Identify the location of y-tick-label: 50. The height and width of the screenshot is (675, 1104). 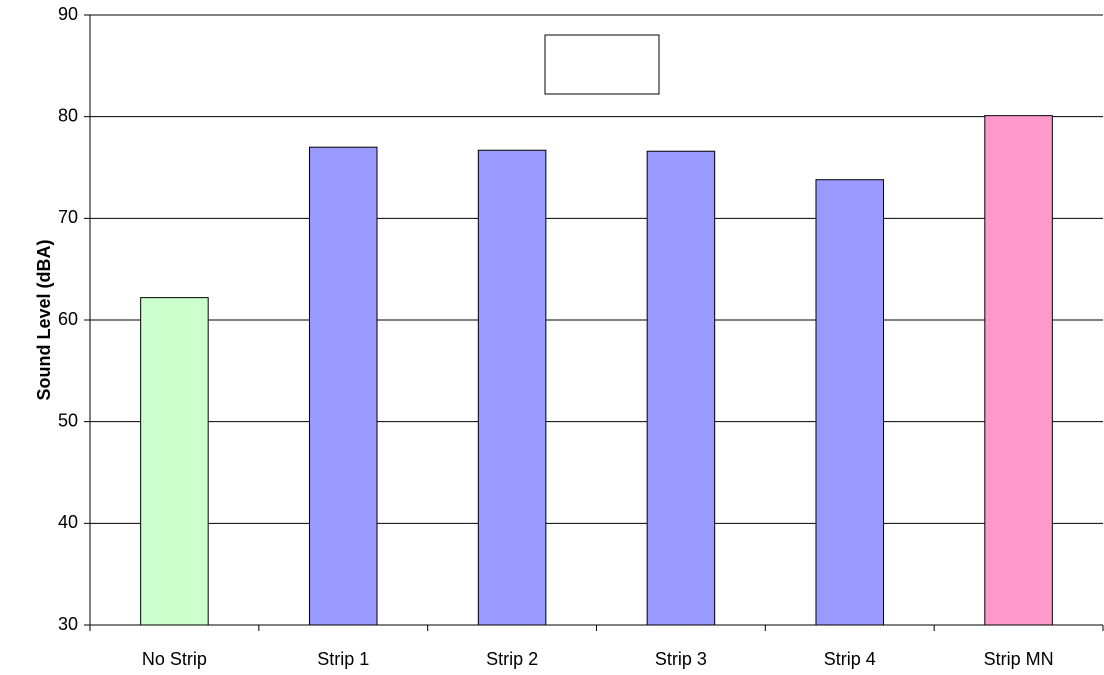
(68, 420).